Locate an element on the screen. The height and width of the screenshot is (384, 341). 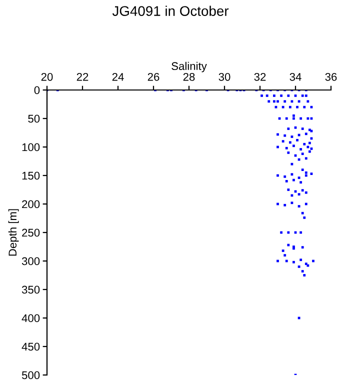
x-tick-label: 32 is located at coordinates (260, 76).